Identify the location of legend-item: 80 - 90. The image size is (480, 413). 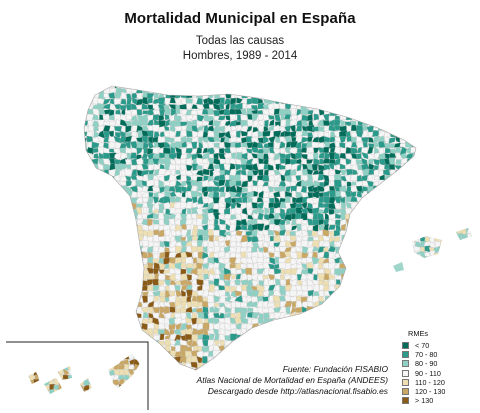
(423, 363).